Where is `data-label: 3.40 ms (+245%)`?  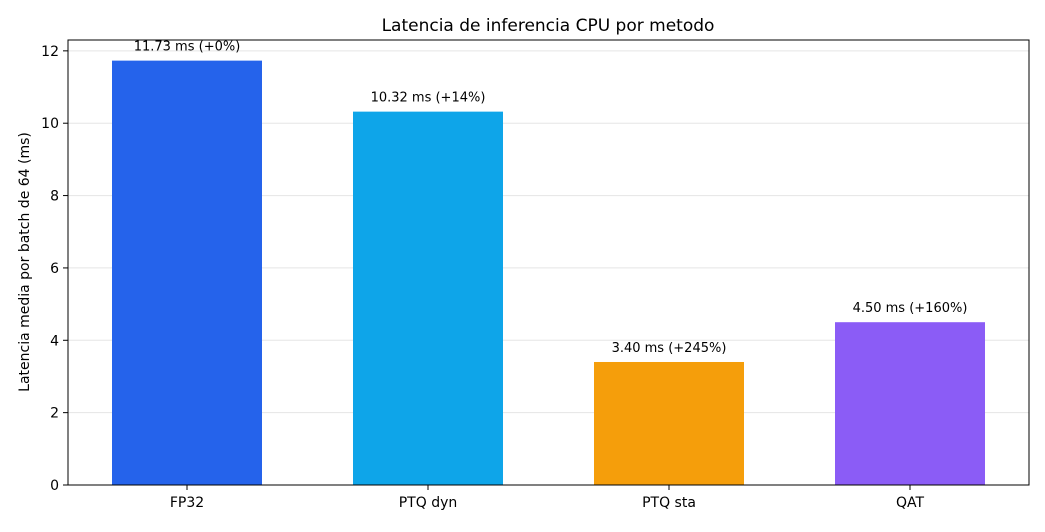
data-label: 3.40 ms (+245%) is located at coordinates (669, 348).